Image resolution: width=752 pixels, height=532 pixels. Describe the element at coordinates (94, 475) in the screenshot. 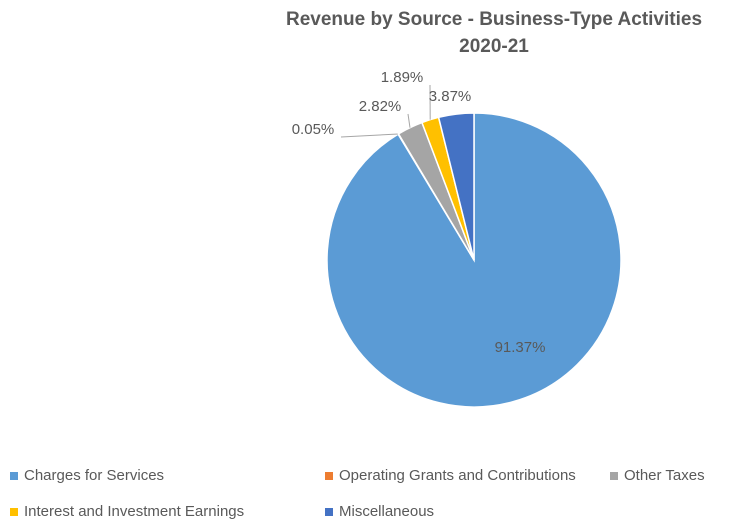

I see `legend-label: Charges for Services` at that location.